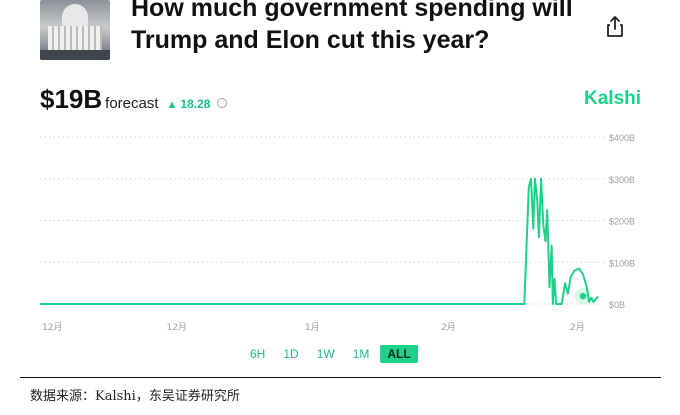 This screenshot has height=415, width=680. I want to click on footer-rule, so click(340, 377).